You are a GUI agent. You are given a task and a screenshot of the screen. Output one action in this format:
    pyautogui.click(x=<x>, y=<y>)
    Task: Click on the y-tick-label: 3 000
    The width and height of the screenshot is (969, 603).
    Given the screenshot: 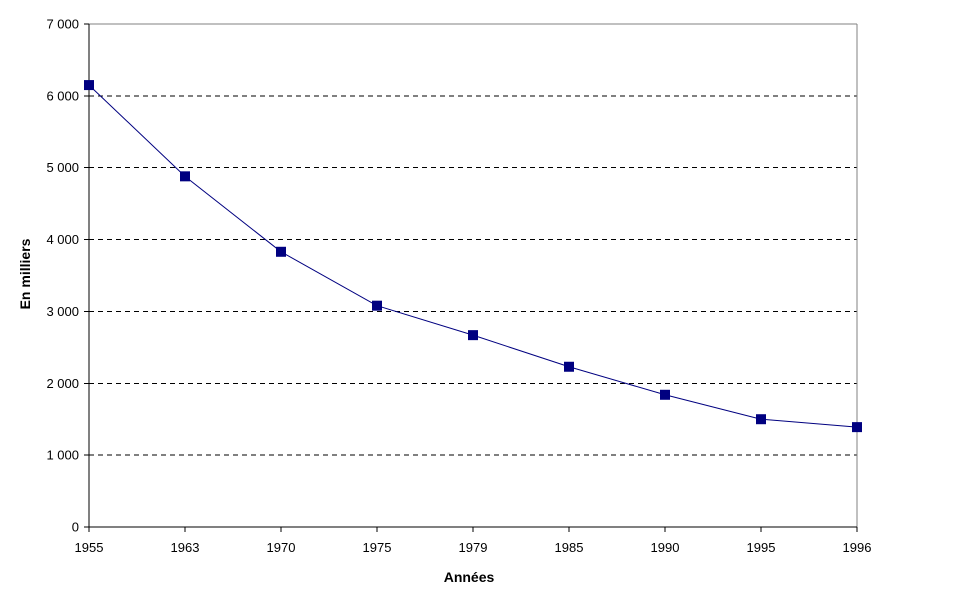 What is the action you would take?
    pyautogui.click(x=62, y=311)
    